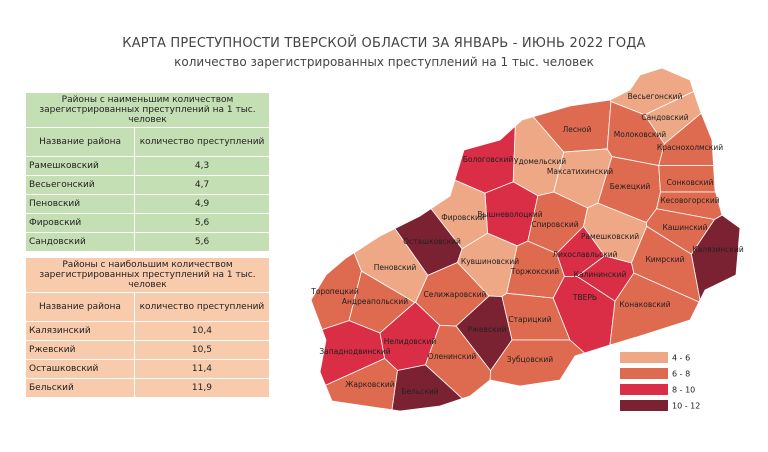 Image resolution: width=768 pixels, height=452 pixels. What do you see at coordinates (681, 374) in the screenshot?
I see `legend-label: 6 - 8` at bounding box center [681, 374].